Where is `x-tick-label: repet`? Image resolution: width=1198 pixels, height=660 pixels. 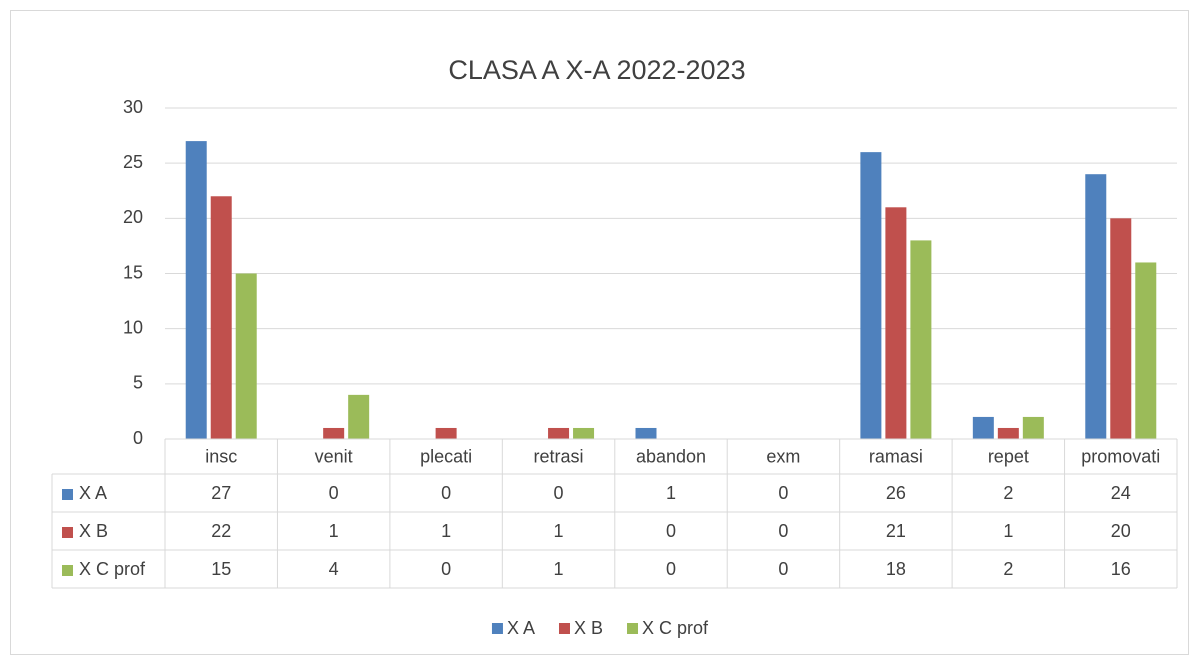 x-tick-label: repet is located at coordinates (1008, 456).